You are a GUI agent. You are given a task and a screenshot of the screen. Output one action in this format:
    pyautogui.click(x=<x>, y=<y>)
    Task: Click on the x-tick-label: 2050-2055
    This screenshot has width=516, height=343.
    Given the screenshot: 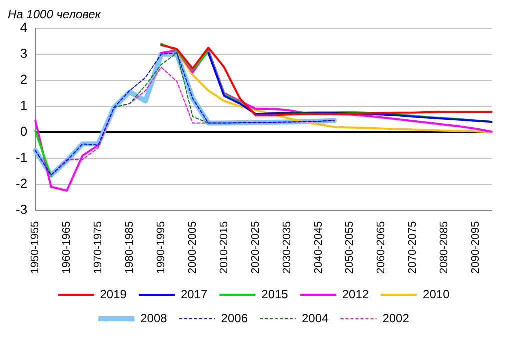 What is the action you would take?
    pyautogui.click(x=350, y=247)
    